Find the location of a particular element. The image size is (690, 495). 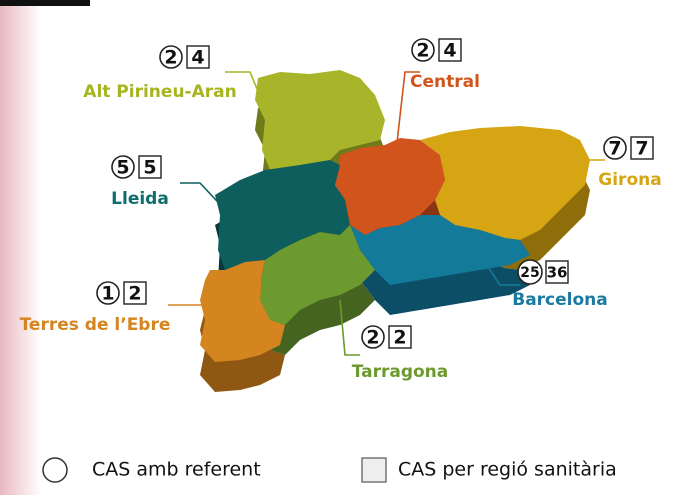

box-count: 7 is located at coordinates (641, 149).